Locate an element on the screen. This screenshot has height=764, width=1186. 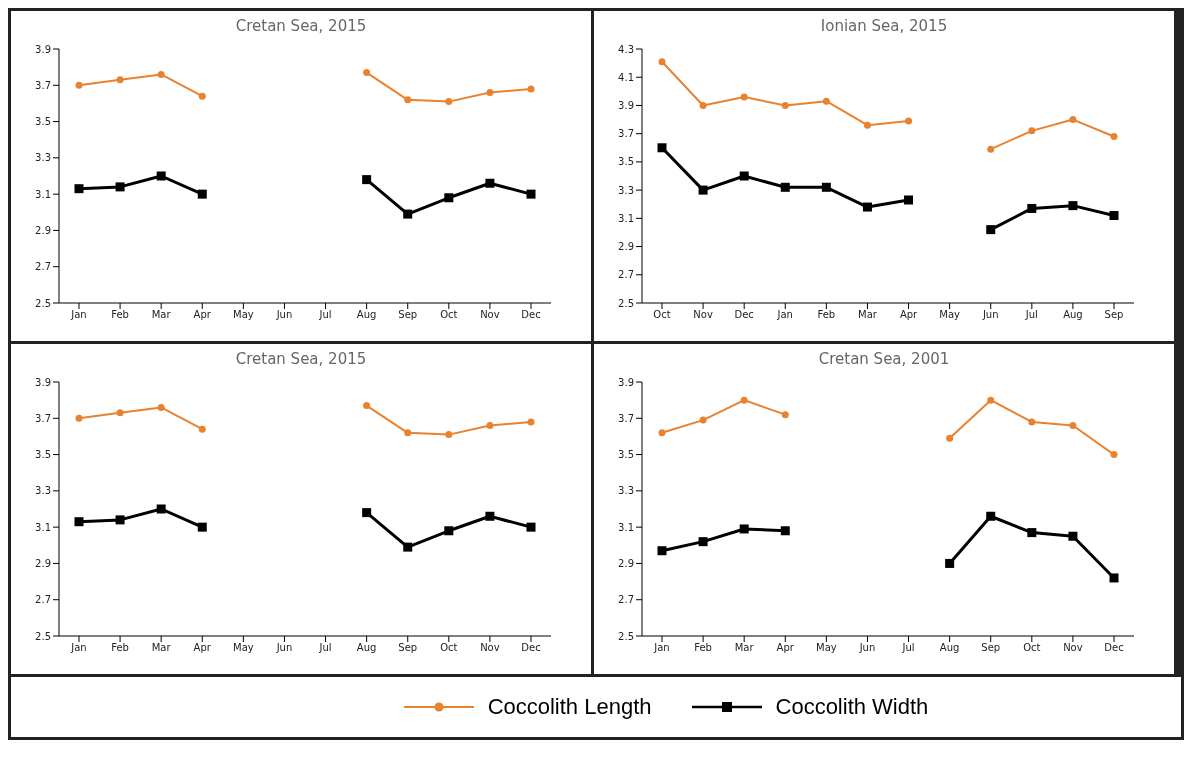
legend-label: Coccolith Width is located at coordinates (852, 707).